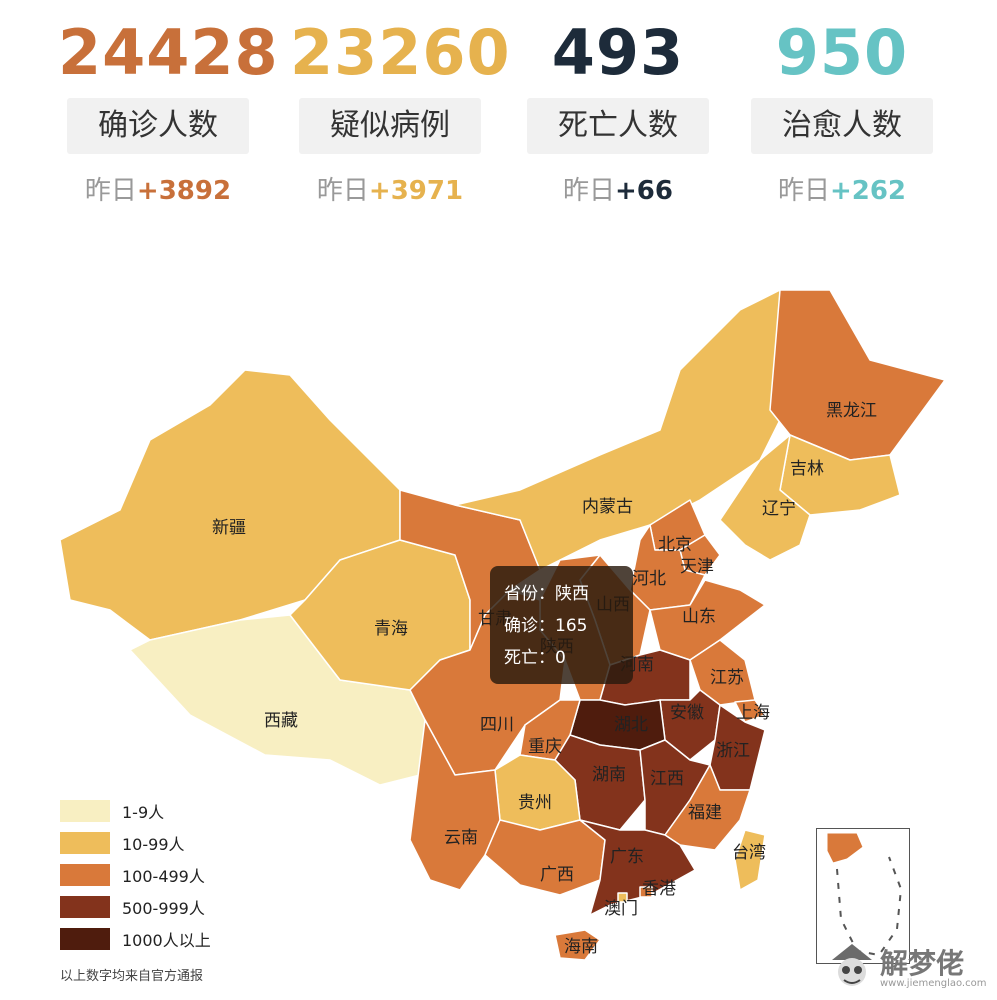  I want to click on province-台湾, so click(750, 860).